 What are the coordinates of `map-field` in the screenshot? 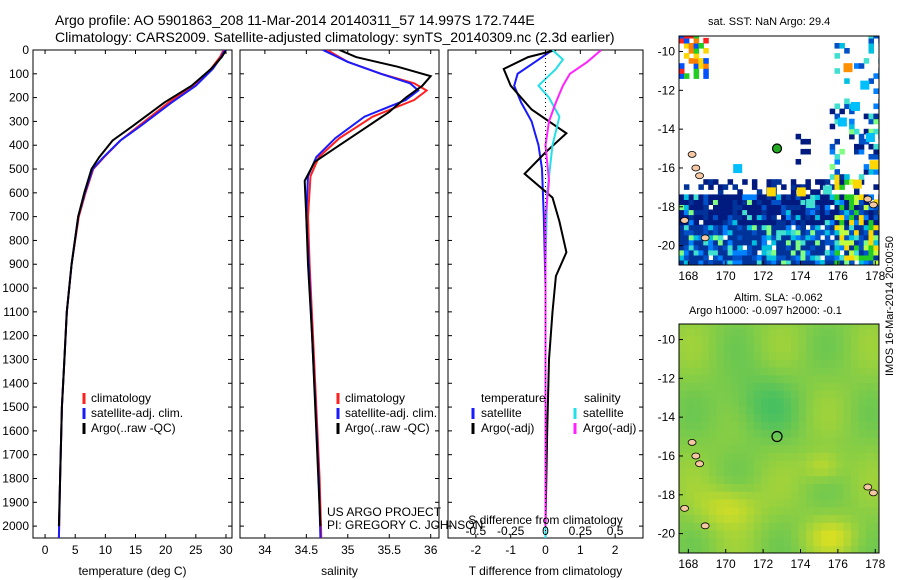 It's located at (779, 150).